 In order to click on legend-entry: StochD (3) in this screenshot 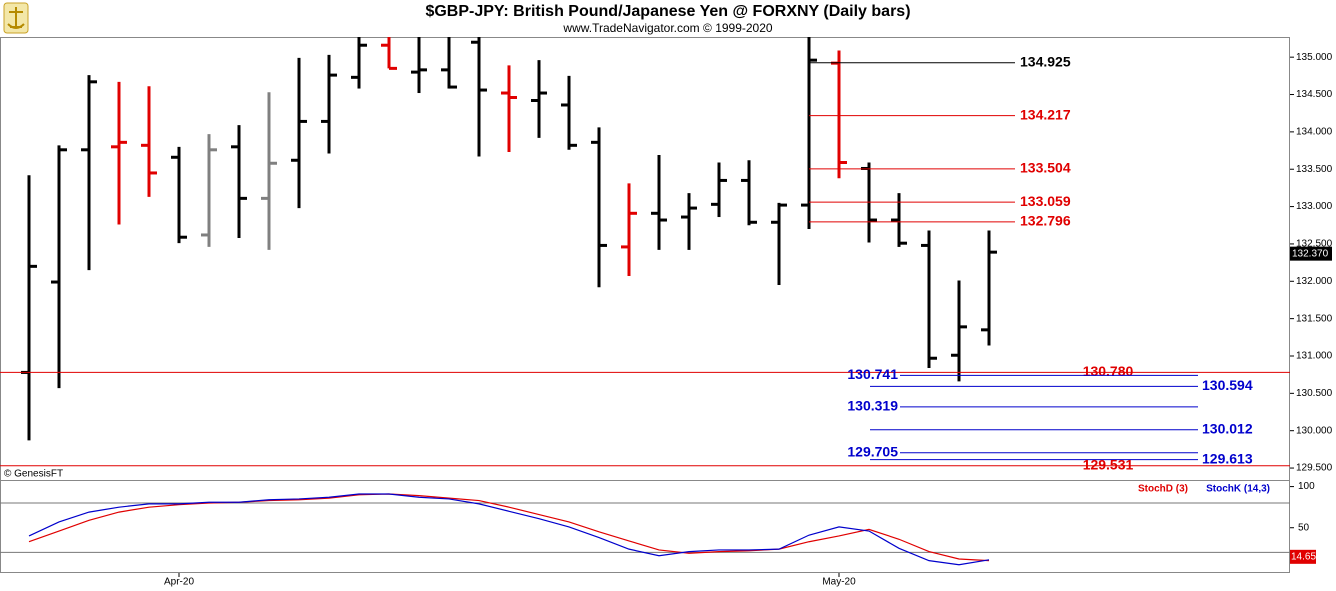, I will do `click(1163, 489)`.